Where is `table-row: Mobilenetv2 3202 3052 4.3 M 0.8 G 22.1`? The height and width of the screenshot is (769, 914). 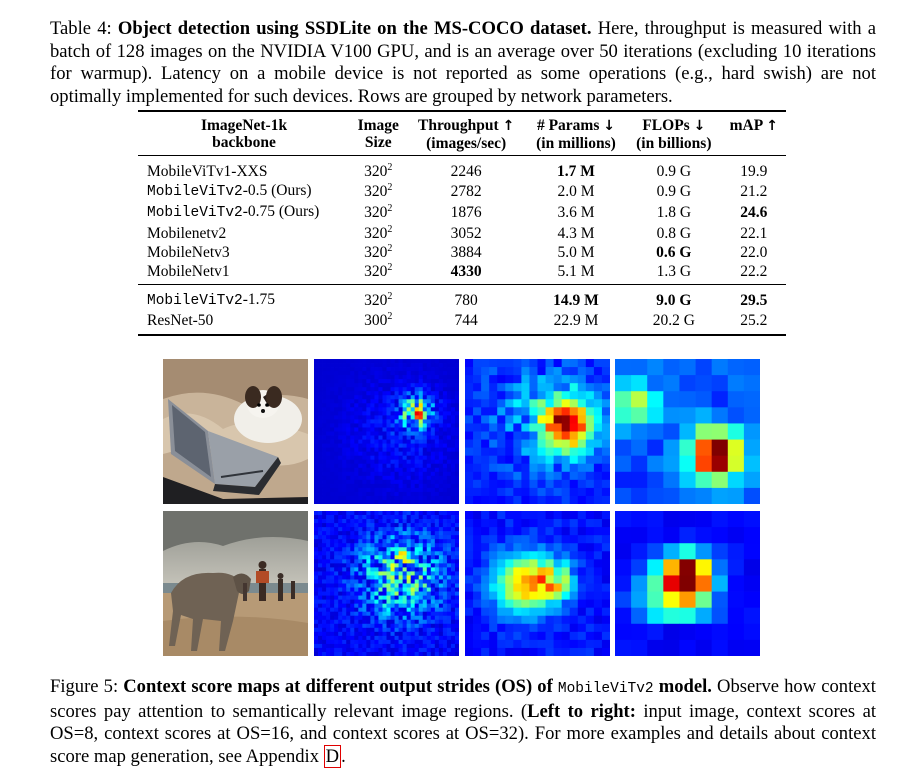
table-row: Mobilenetv2 3202 3052 4.3 M 0.8 G 22.1 is located at coordinates (462, 233).